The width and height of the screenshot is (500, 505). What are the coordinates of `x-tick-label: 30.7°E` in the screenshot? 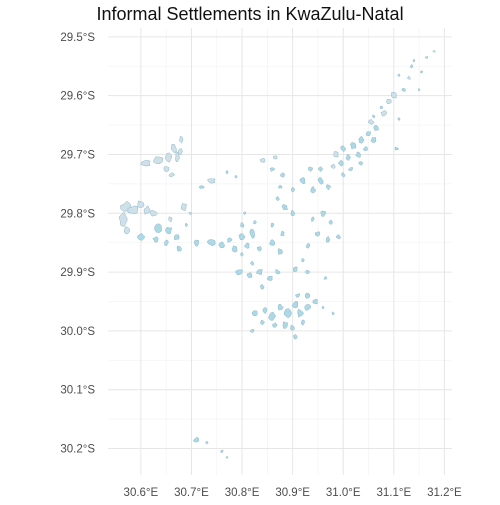 It's located at (191, 493).